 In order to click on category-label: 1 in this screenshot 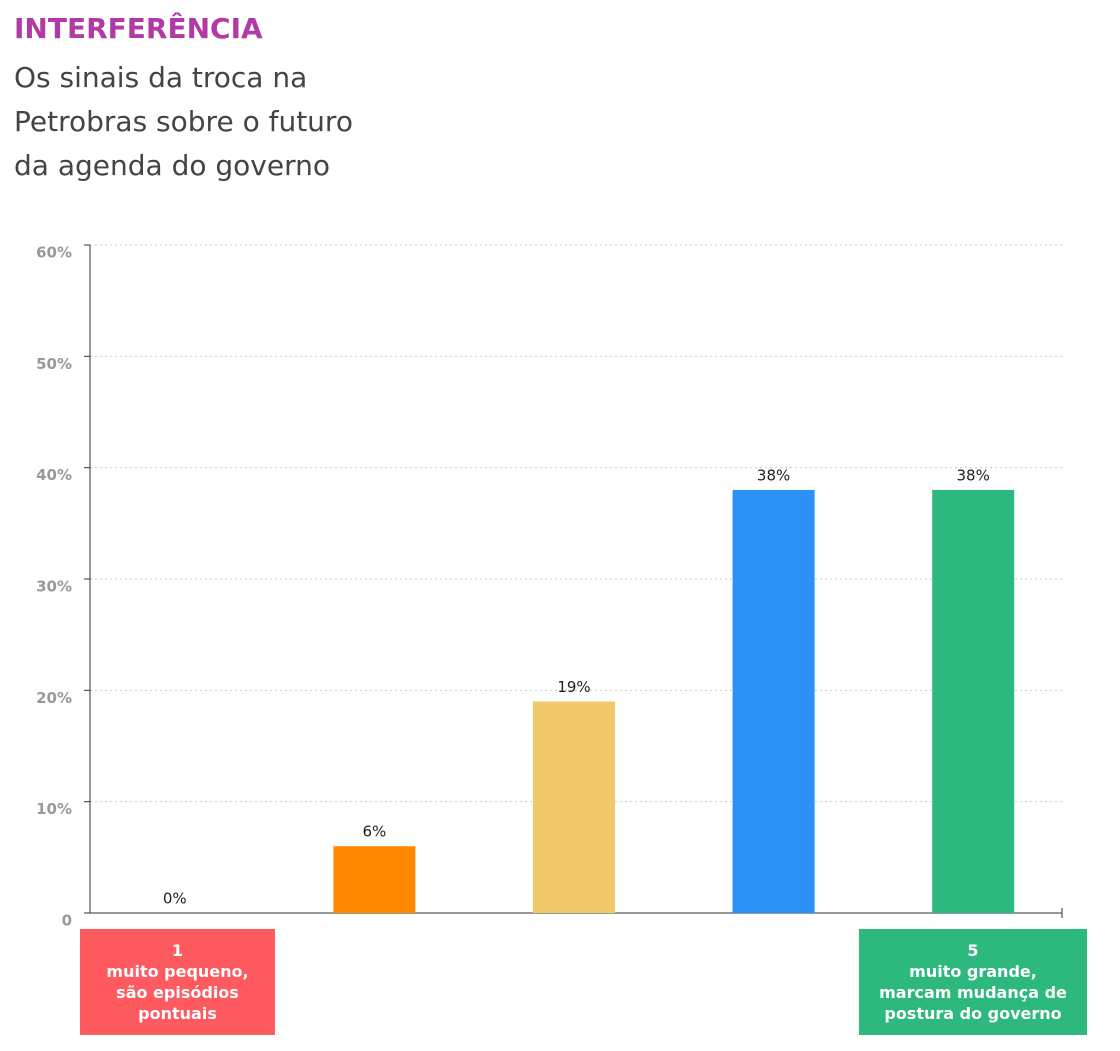, I will do `click(177, 950)`.